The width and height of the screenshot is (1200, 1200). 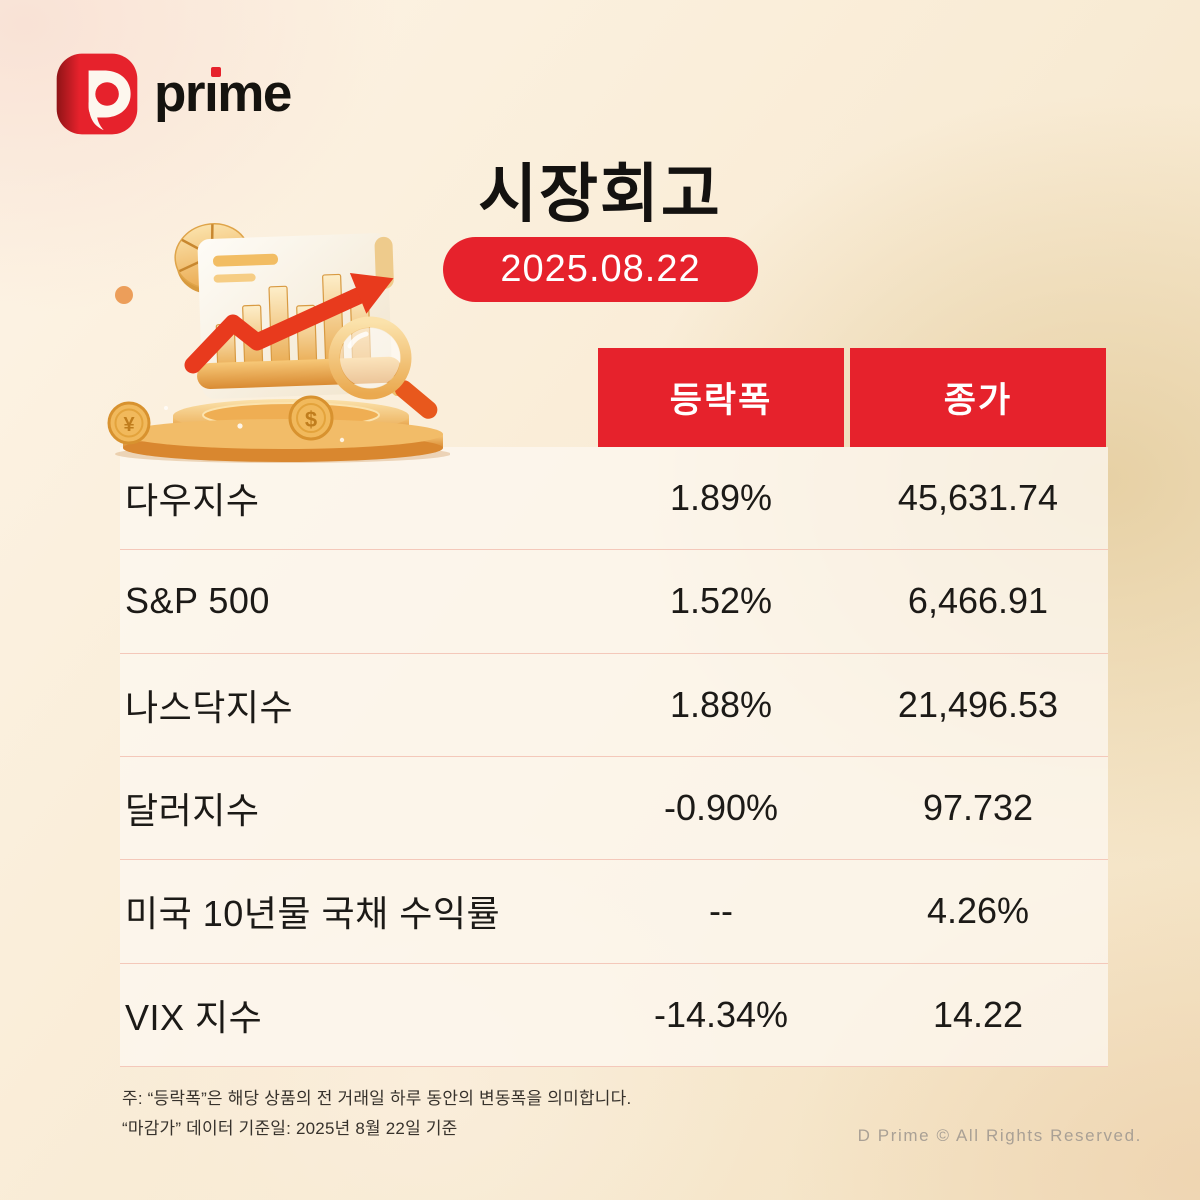 What do you see at coordinates (97, 94) in the screenshot?
I see `dprime-logo-icon` at bounding box center [97, 94].